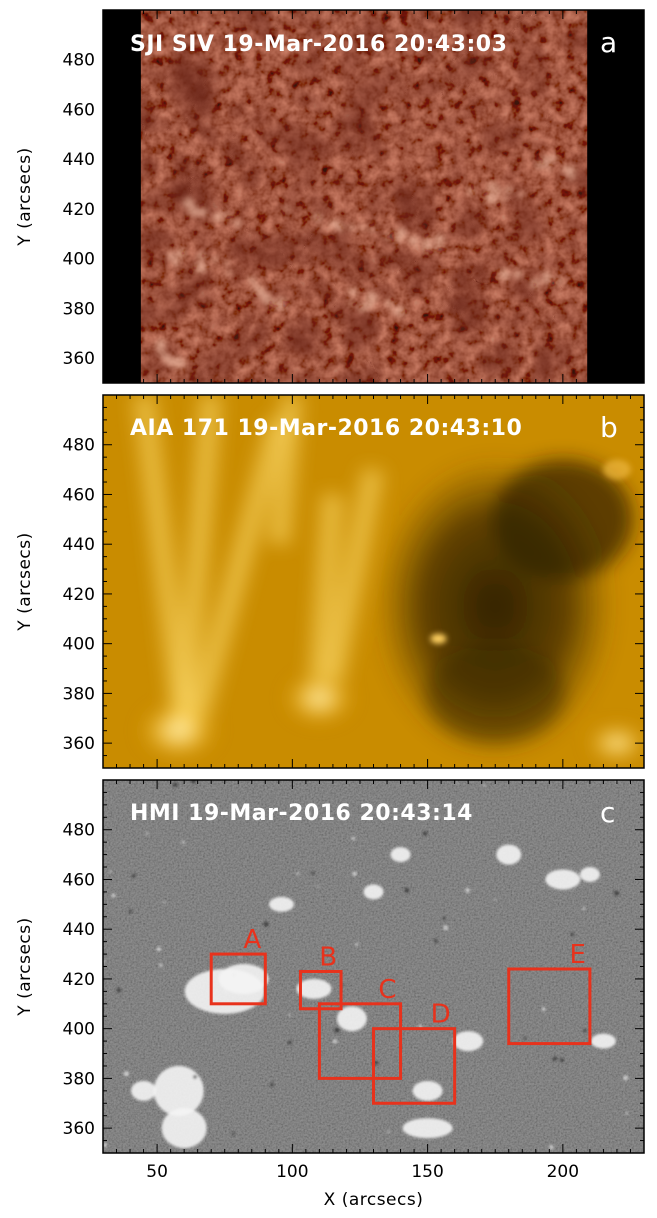  Describe the element at coordinates (374, 1200) in the screenshot. I see `x-axis-title: X (arcsecs)` at that location.